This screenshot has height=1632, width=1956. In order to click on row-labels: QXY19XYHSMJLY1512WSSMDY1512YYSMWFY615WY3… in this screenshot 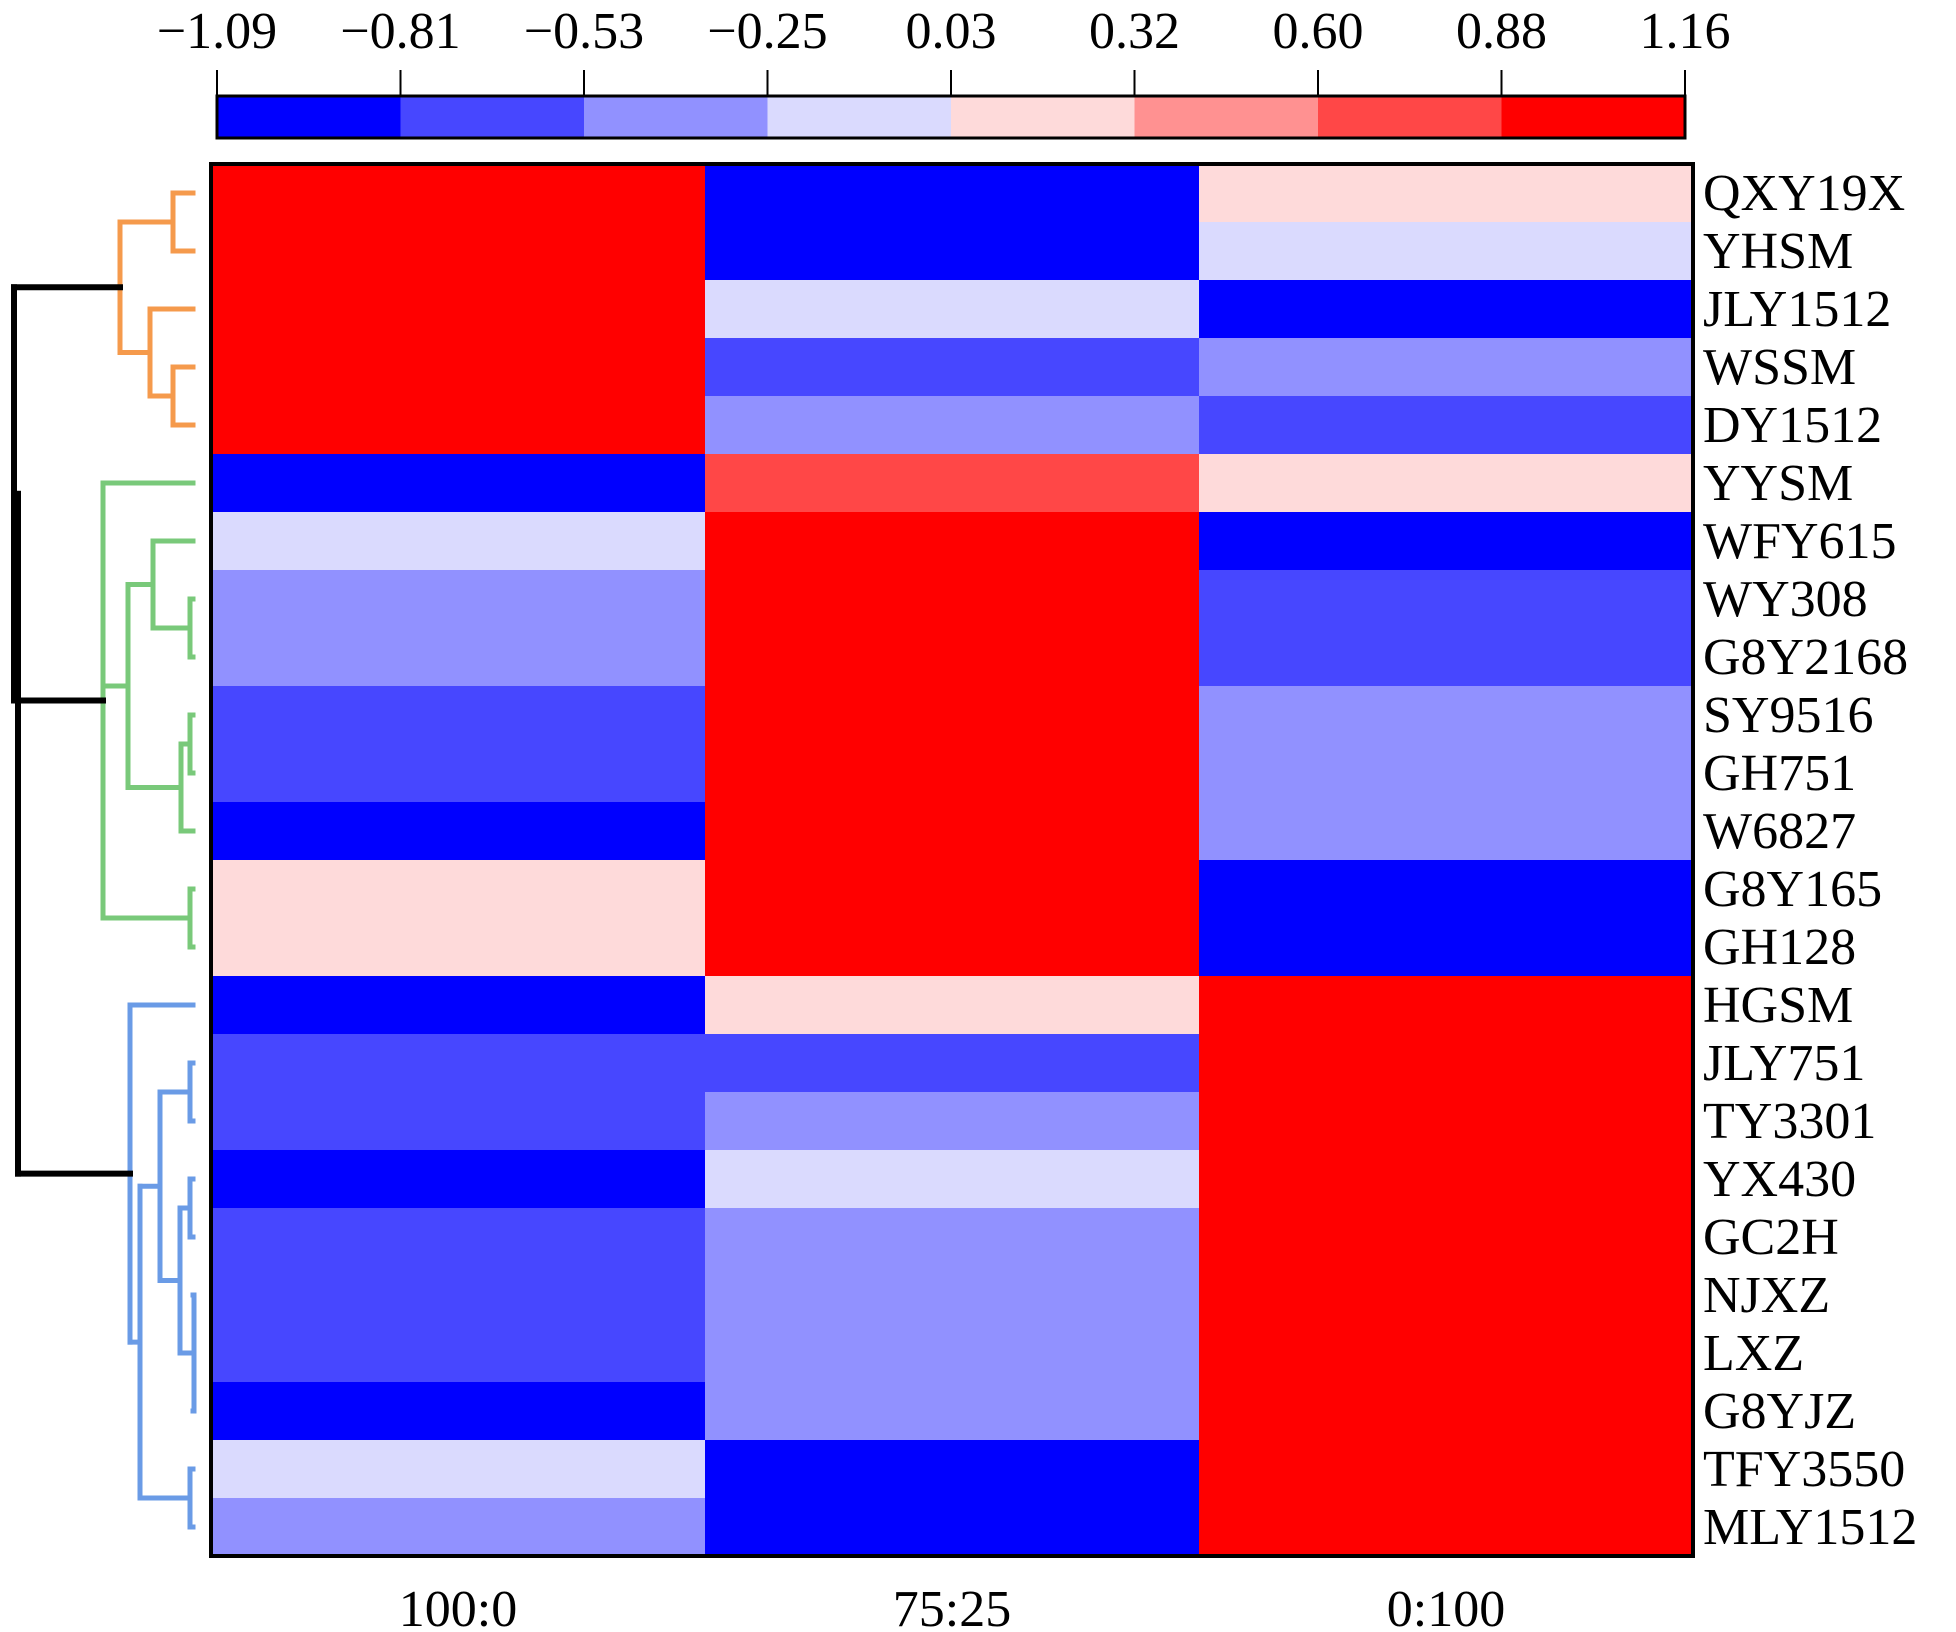, I will do `click(1810, 860)`.